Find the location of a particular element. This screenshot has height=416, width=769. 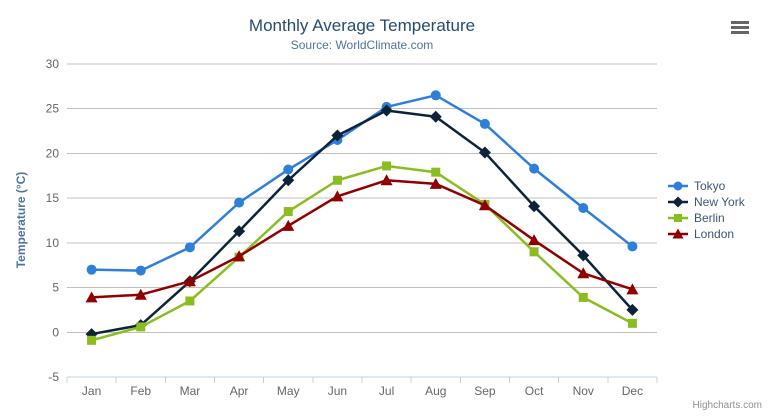

y-tick-label: -5 is located at coordinates (53, 377).